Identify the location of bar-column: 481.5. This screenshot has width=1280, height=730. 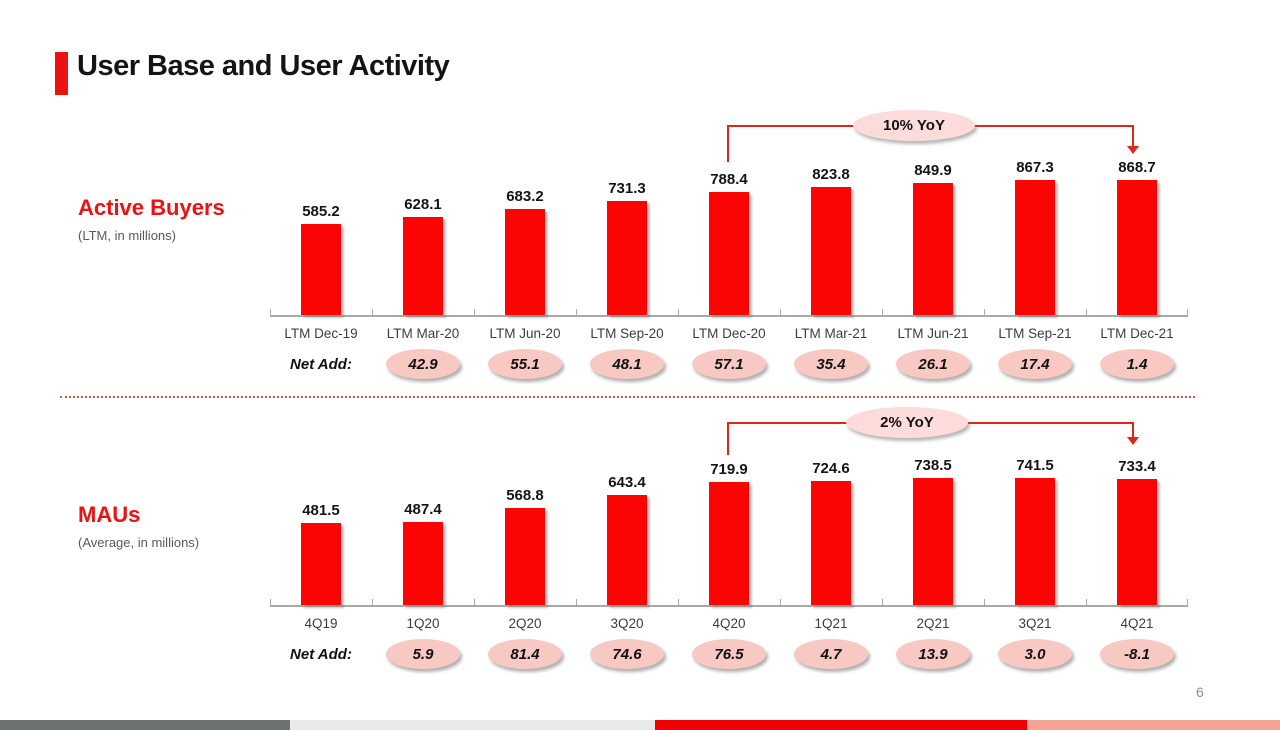
(321, 525).